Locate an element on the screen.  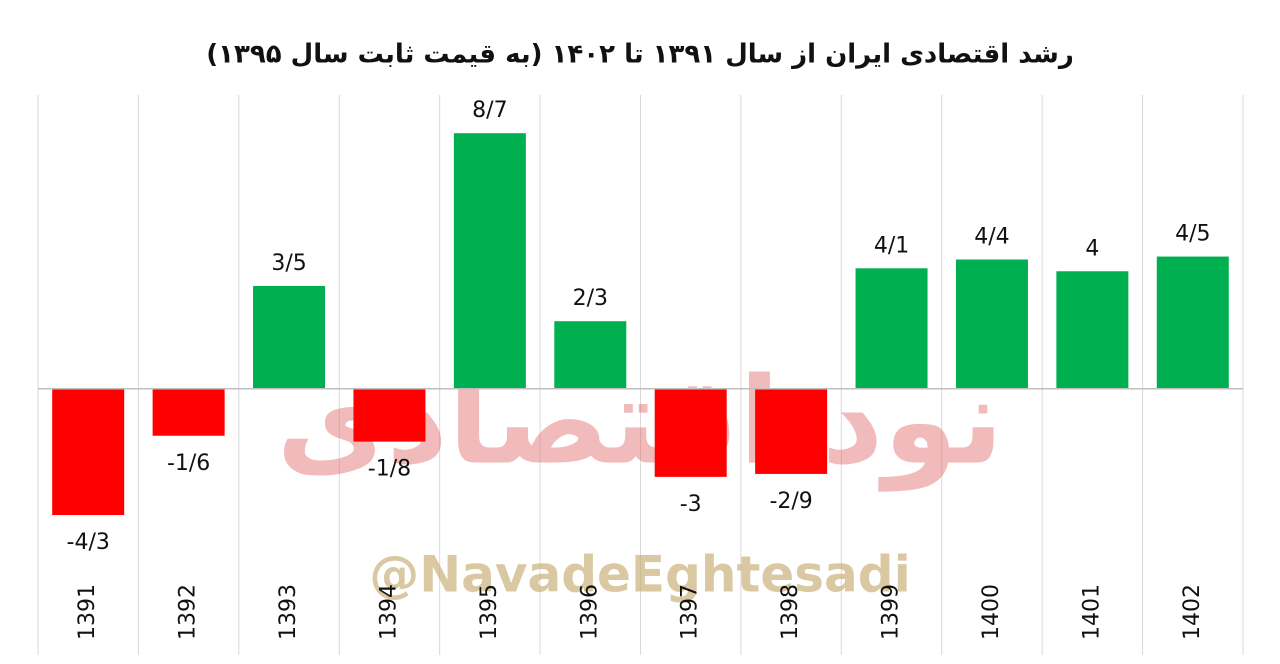
x-tick-label: 1396 is located at coordinates (589, 612).